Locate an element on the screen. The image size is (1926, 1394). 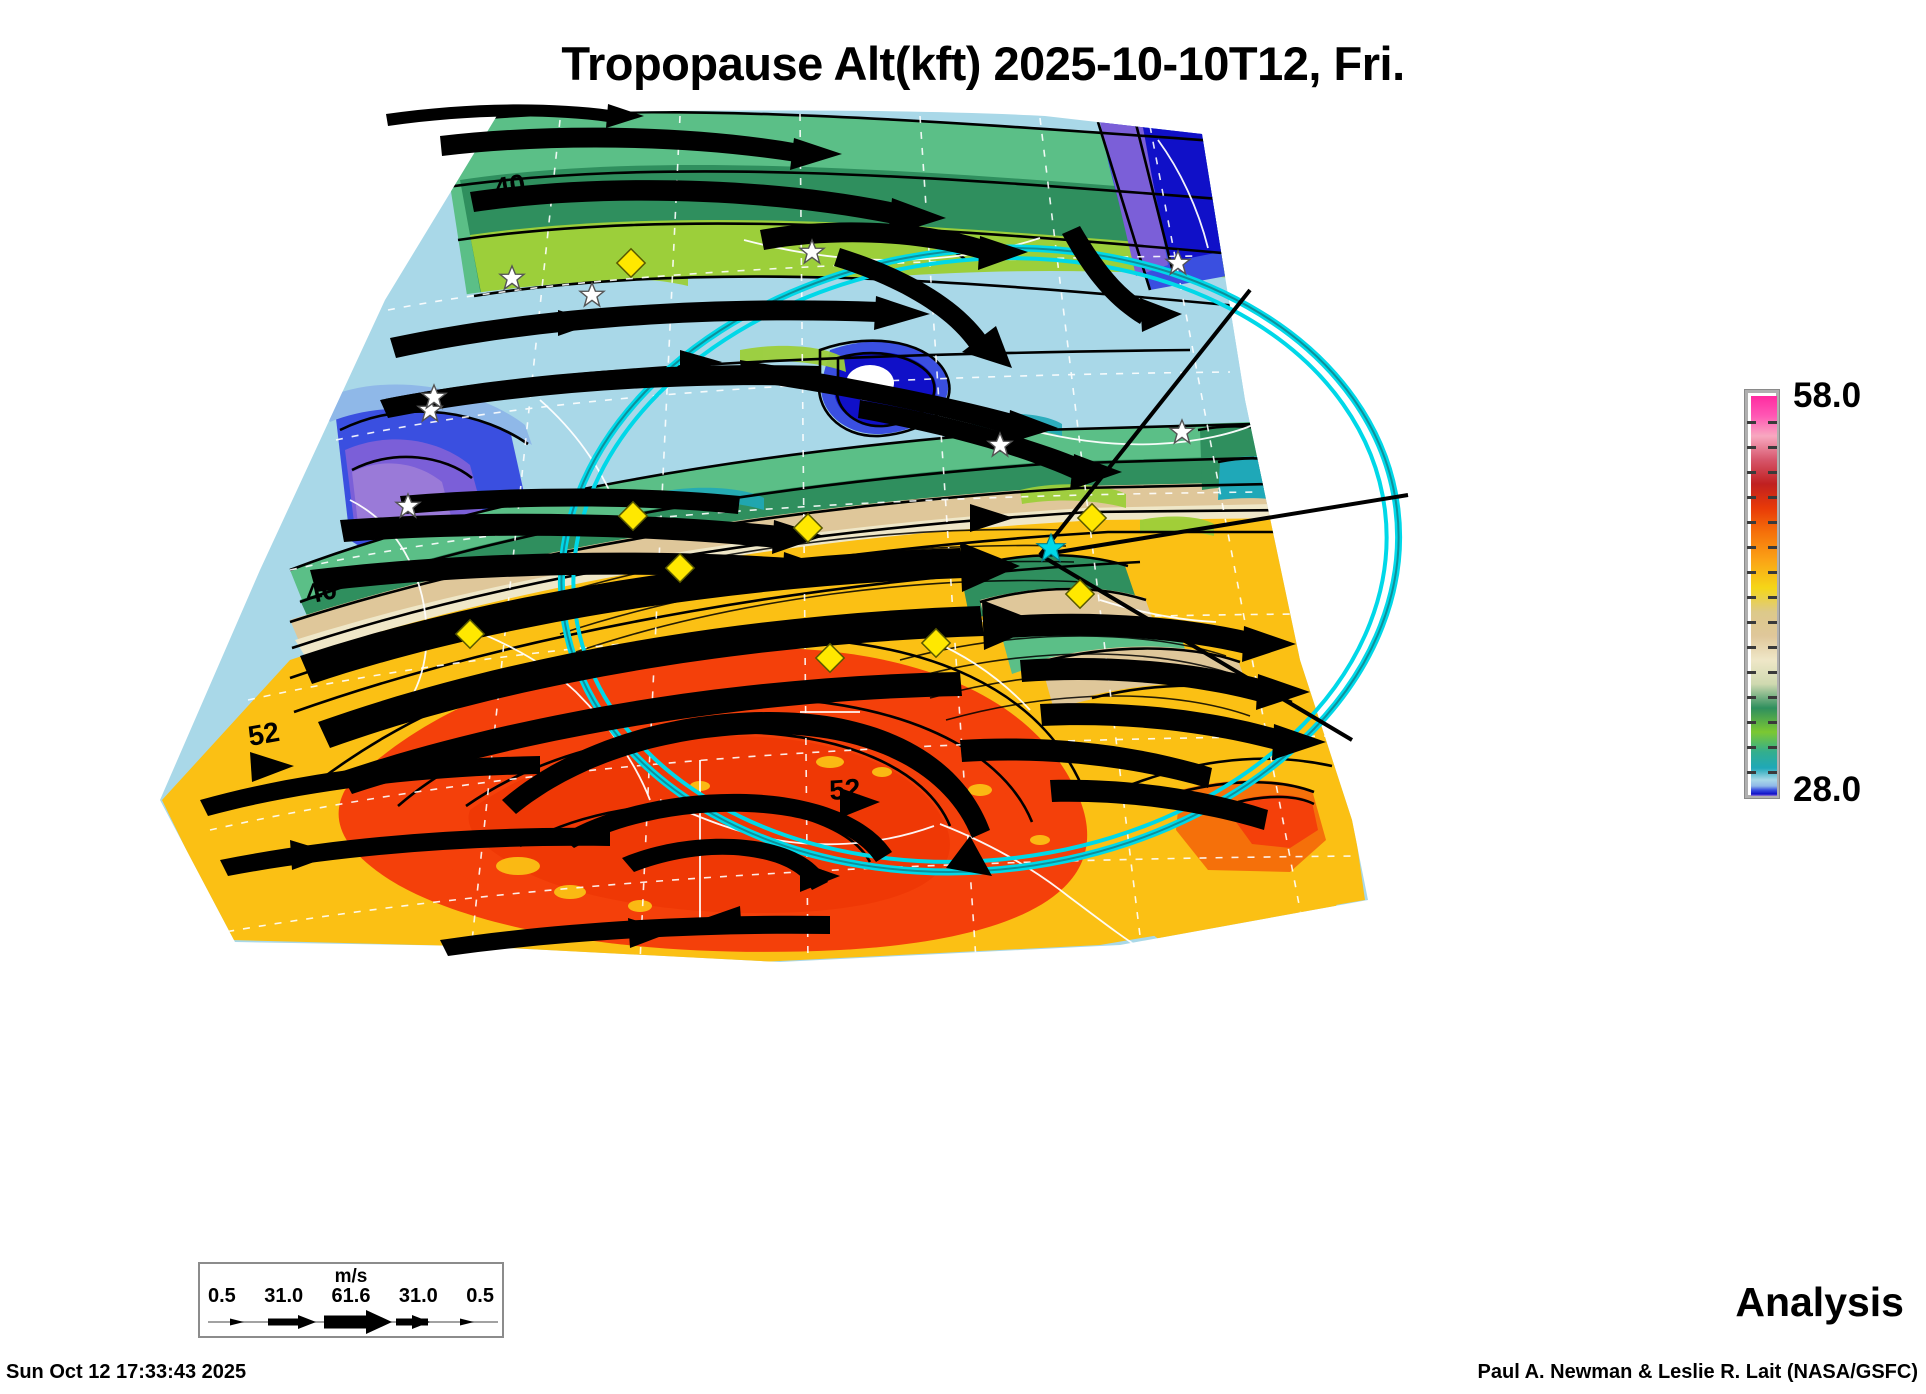
analysis-label: Analysis is located at coordinates (1819, 1302).